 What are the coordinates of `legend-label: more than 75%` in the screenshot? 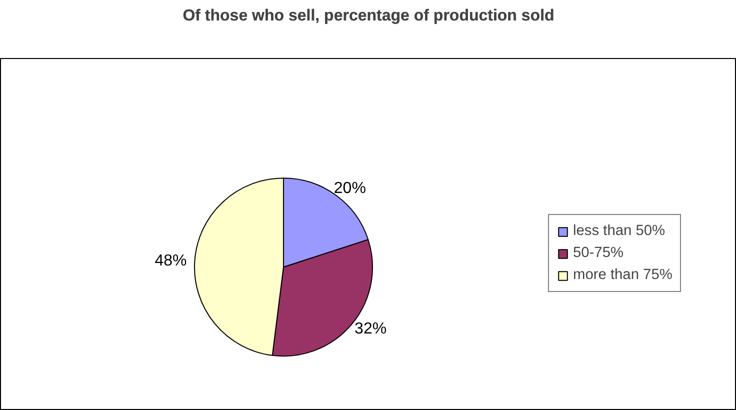 It's located at (622, 275).